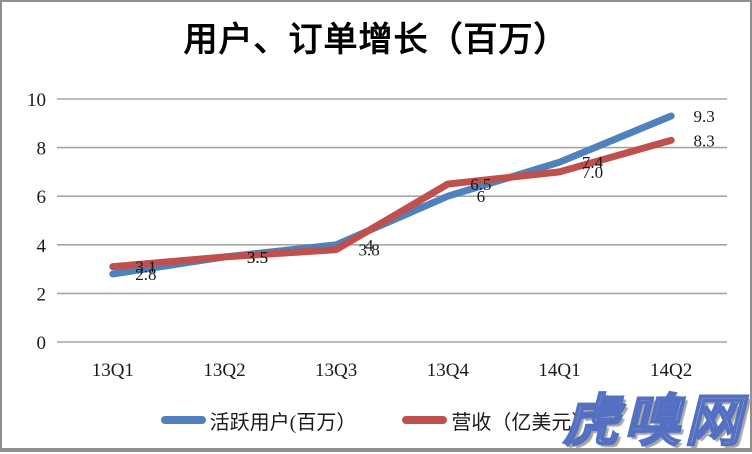 This screenshot has height=454, width=752. What do you see at coordinates (704, 140) in the screenshot?
I see `data-label: 8.3` at bounding box center [704, 140].